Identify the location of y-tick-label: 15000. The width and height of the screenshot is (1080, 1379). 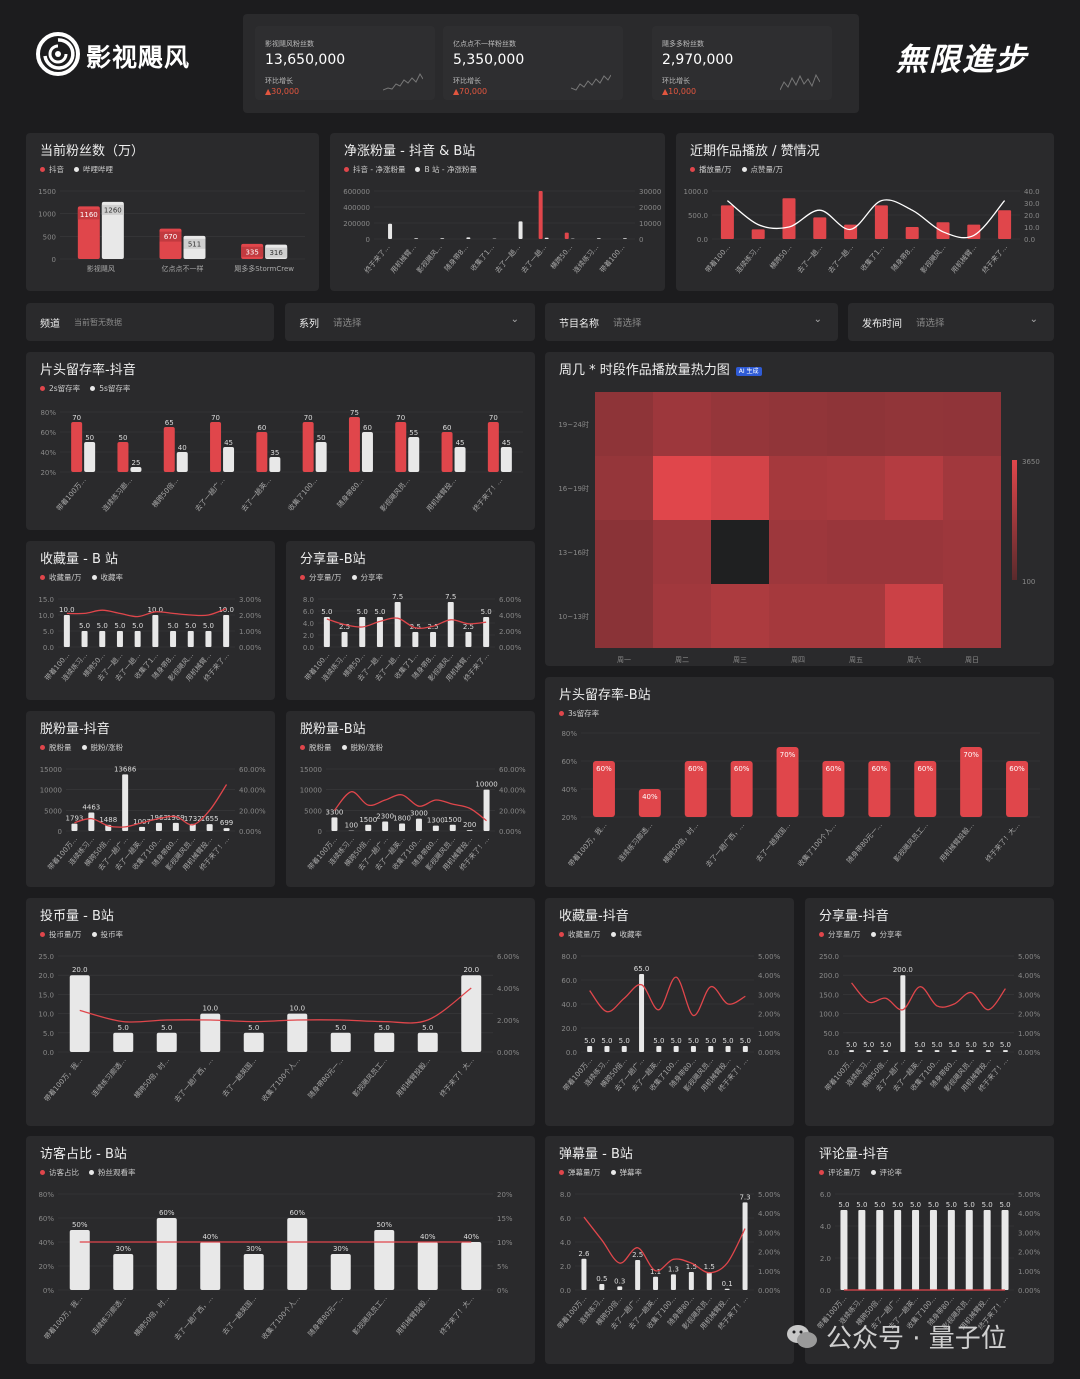
(311, 770).